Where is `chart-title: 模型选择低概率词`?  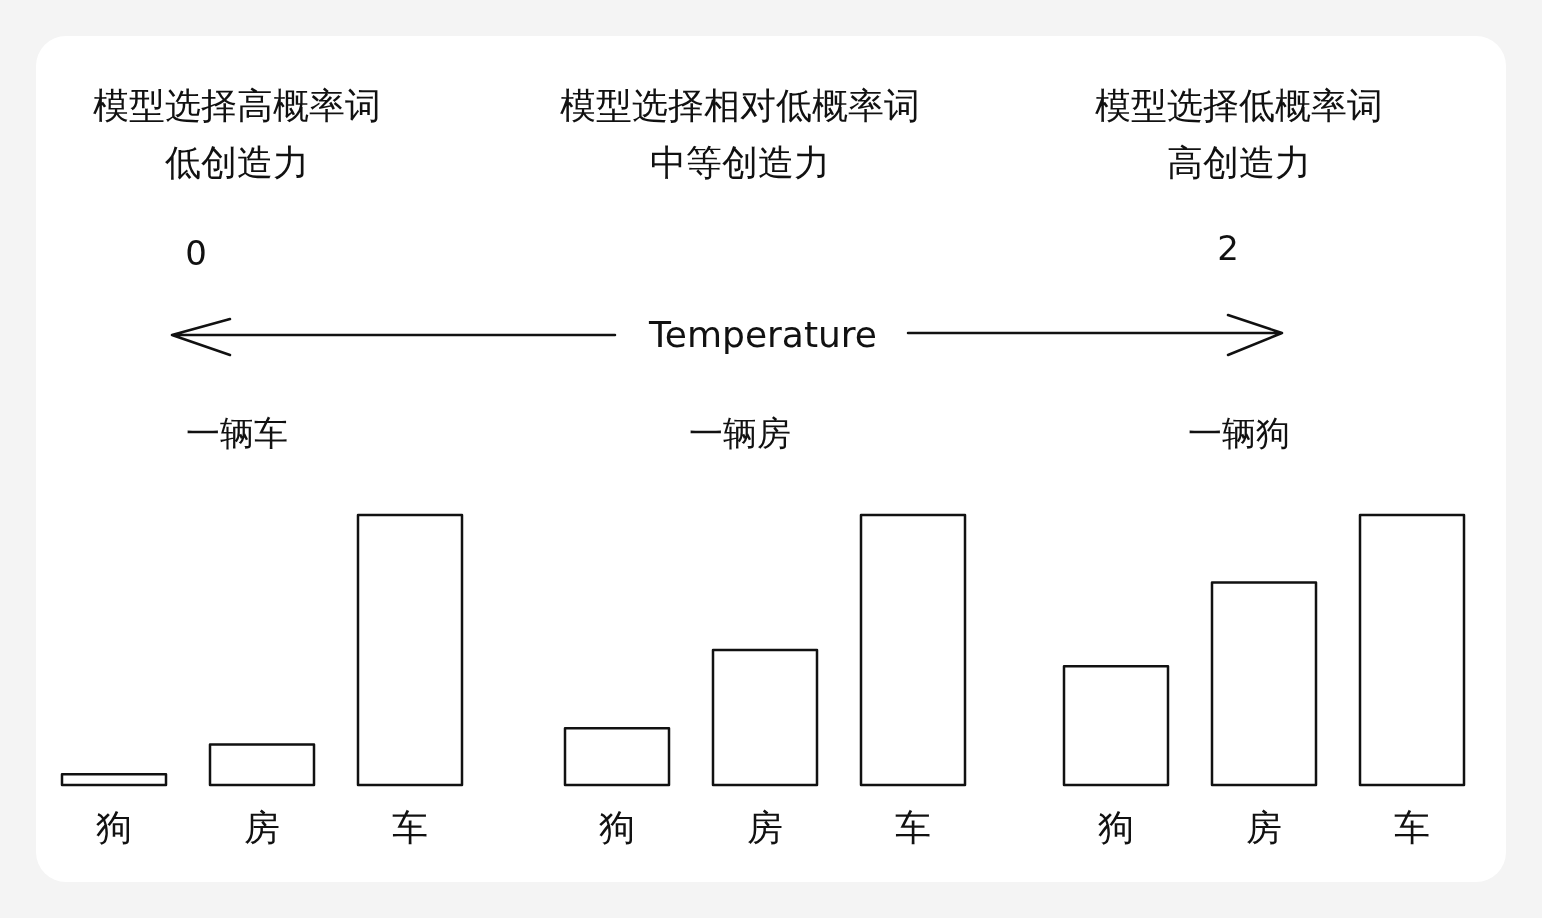 chart-title: 模型选择低概率词 is located at coordinates (1239, 105).